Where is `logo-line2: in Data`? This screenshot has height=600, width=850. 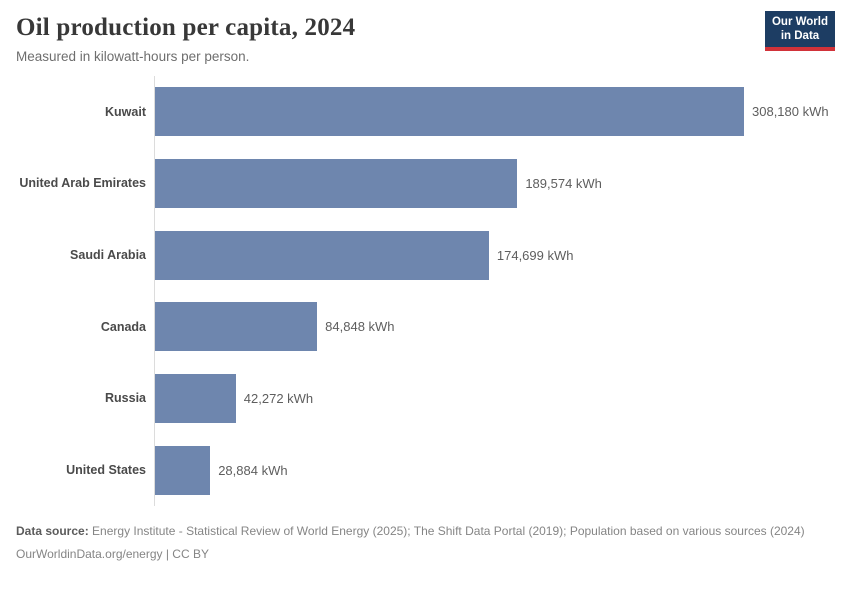 logo-line2: in Data is located at coordinates (800, 35).